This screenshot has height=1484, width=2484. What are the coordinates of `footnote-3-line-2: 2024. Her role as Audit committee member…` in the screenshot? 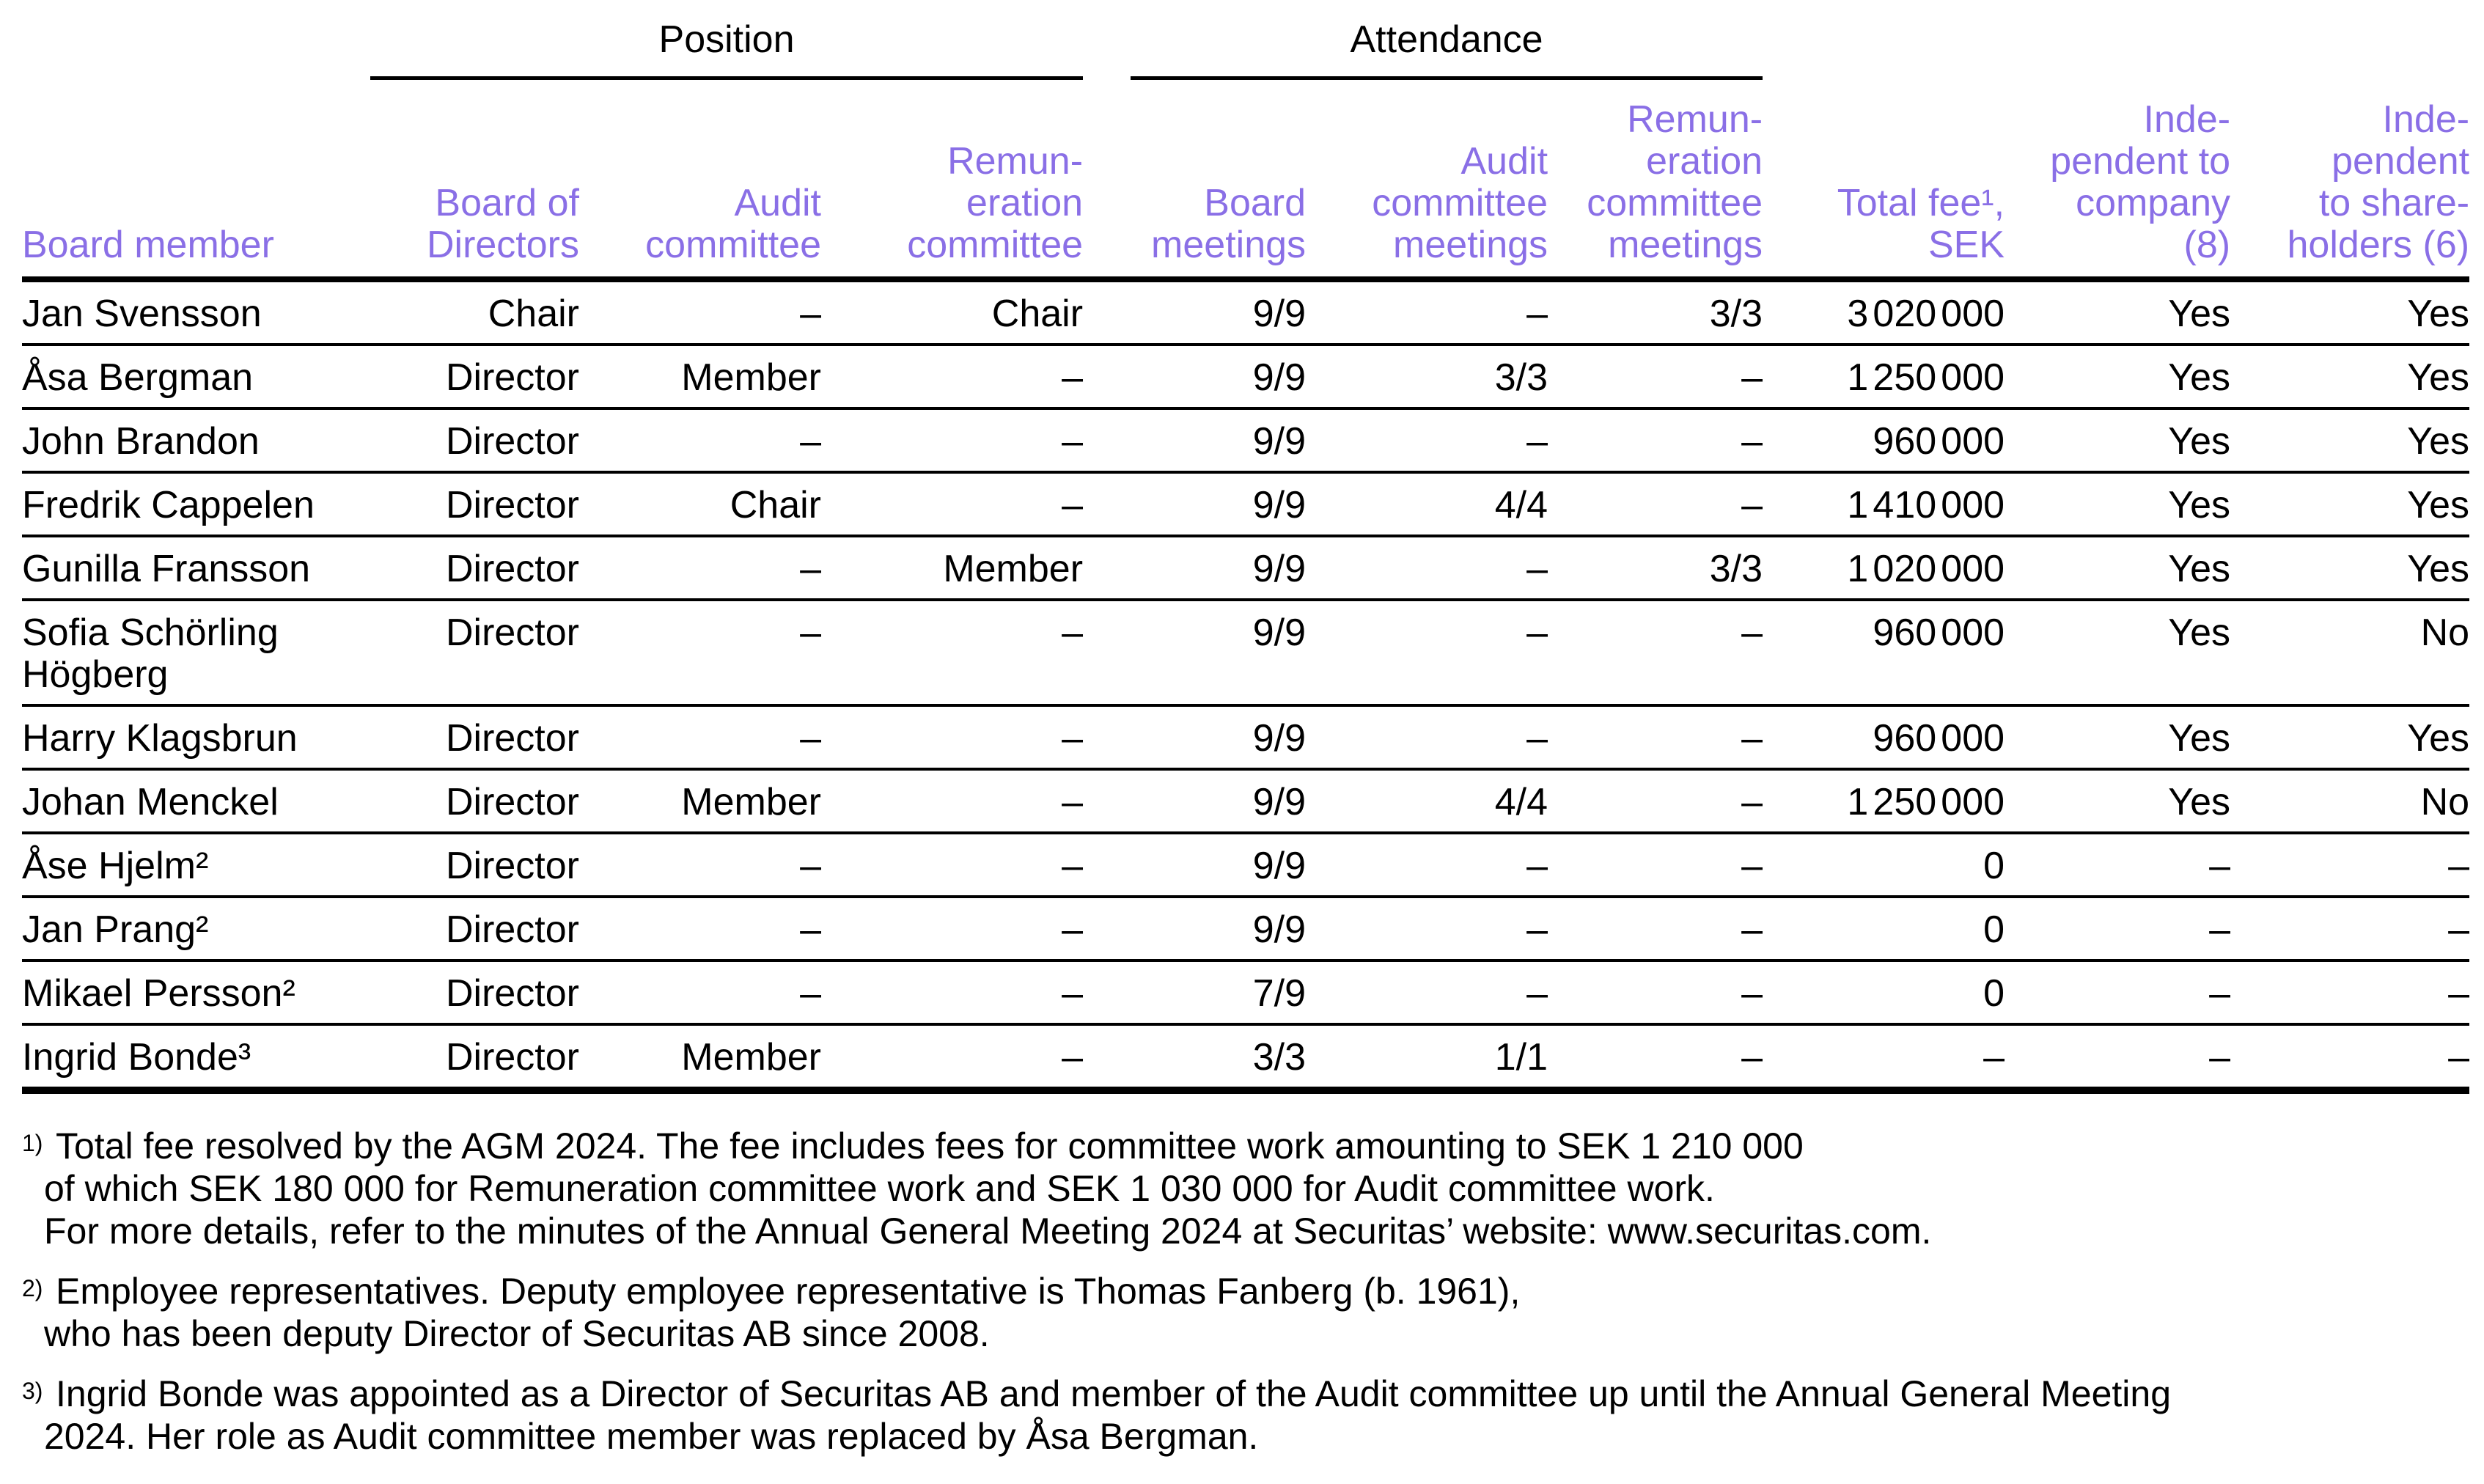 It's located at (652, 1436).